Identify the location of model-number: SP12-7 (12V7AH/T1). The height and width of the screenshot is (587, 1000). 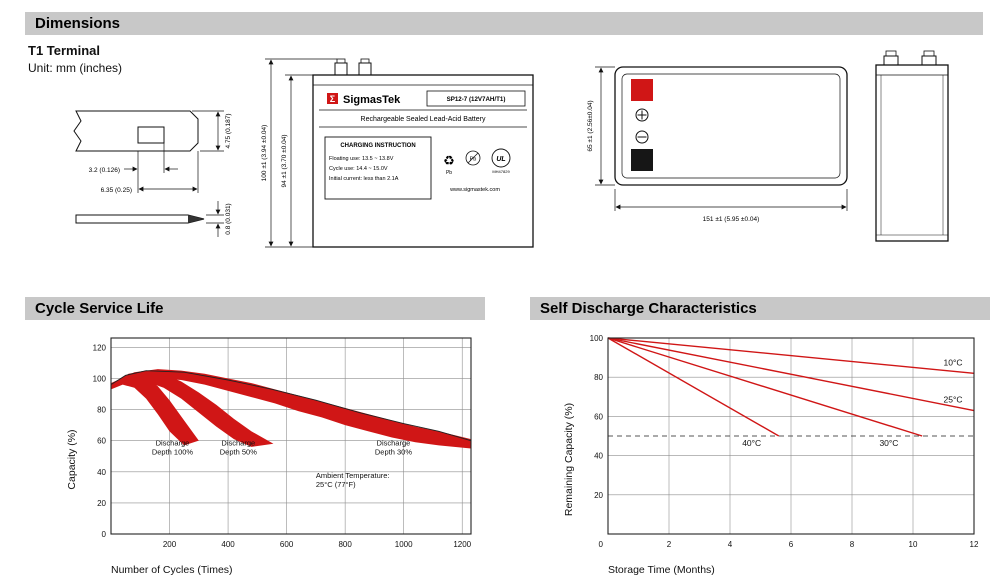
(476, 99).